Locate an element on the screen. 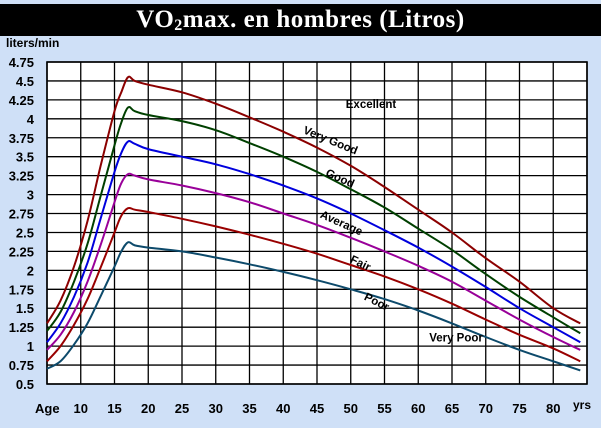 Image resolution: width=601 pixels, height=428 pixels. y-tick-label: 3.5 is located at coordinates (25, 157).